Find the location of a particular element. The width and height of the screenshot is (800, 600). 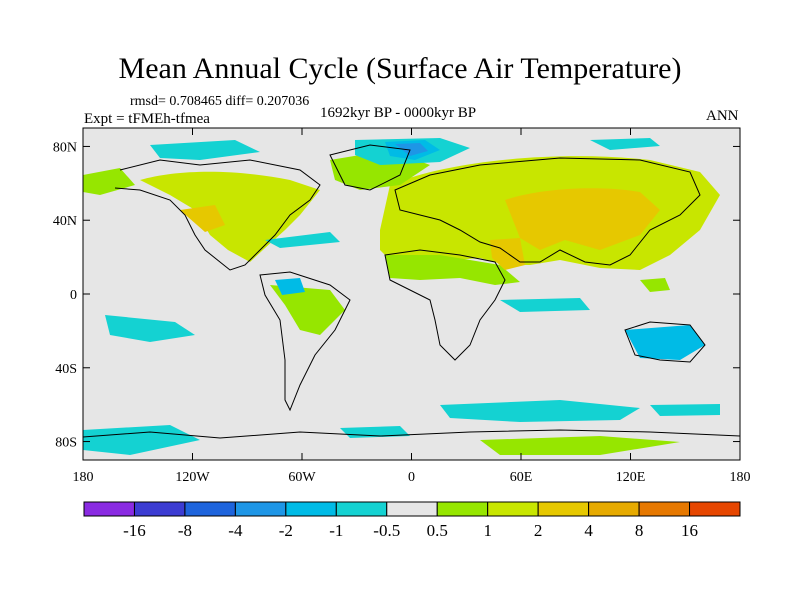

colorbar-label: -2 is located at coordinates (286, 530).